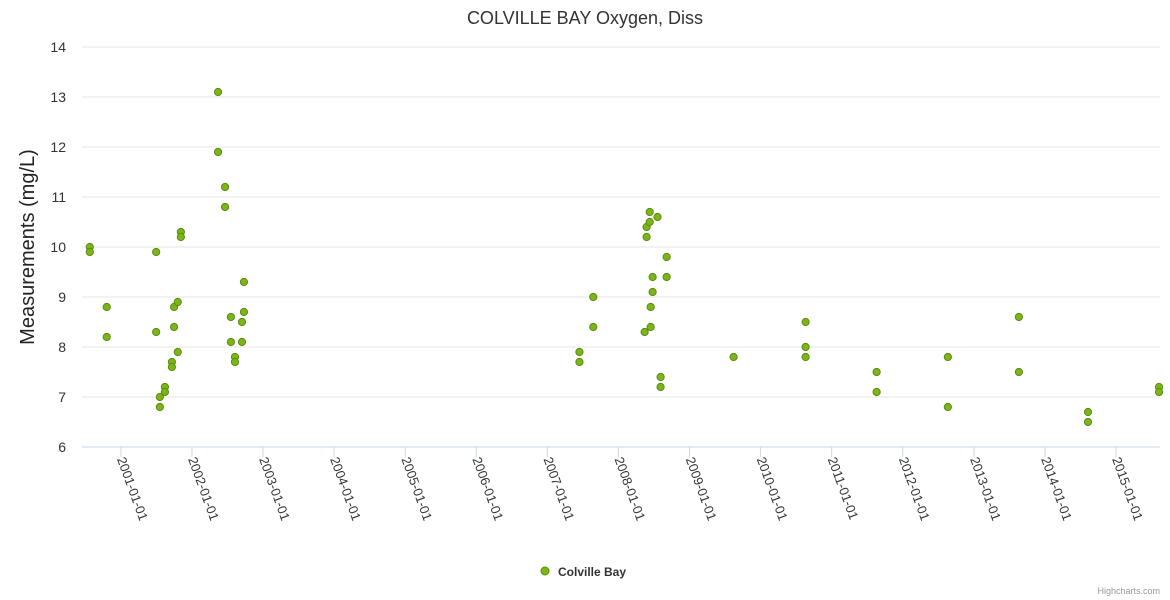  I want to click on x-tick-label: 2001-01-01, so click(132, 489).